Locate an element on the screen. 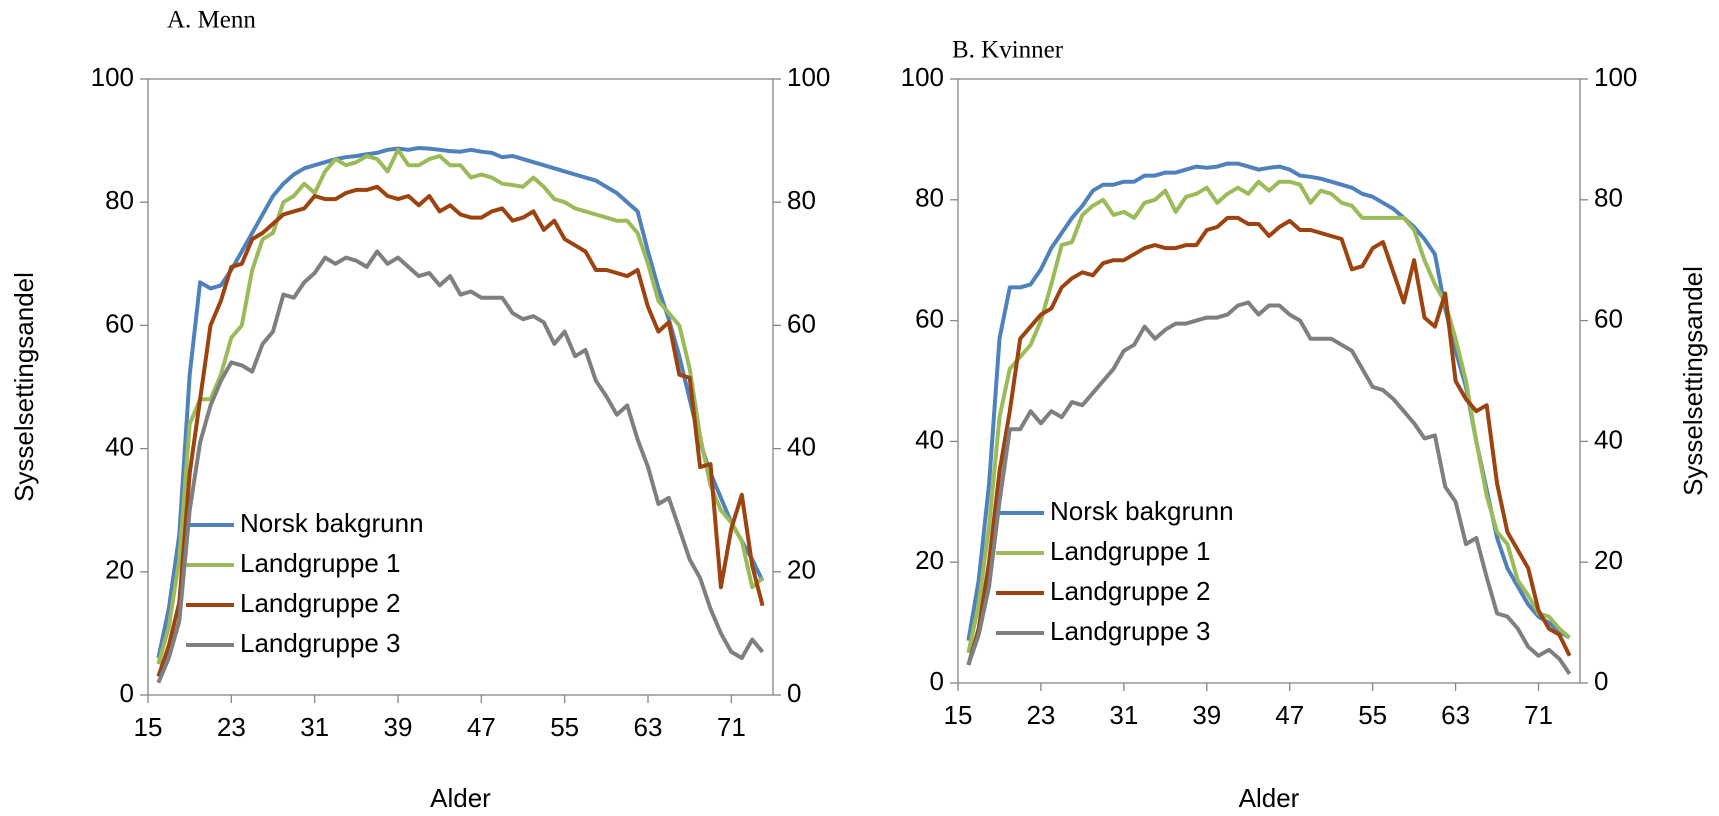  chart-title: B. Kvinner is located at coordinates (1008, 50).